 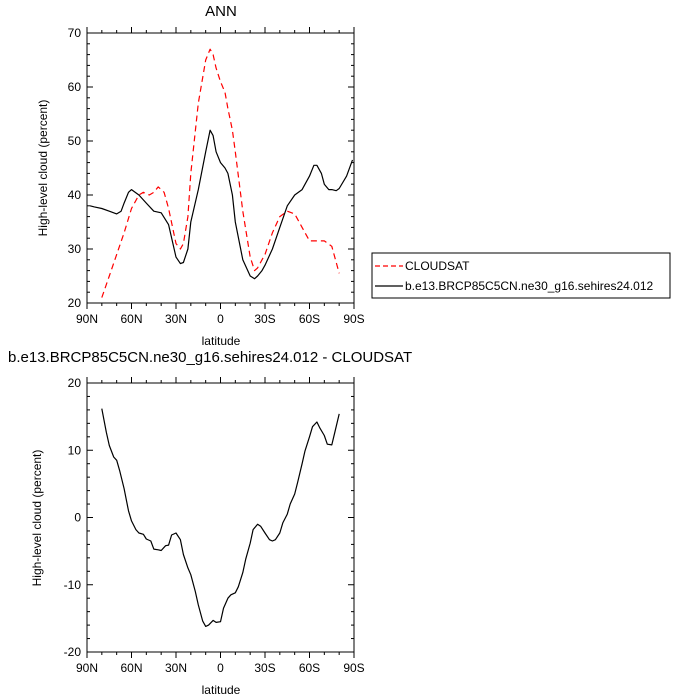 What do you see at coordinates (529, 286) in the screenshot?
I see `legend-label-model: b.e13.BRCP85C5CN.ne30_g16.sehires24.012` at bounding box center [529, 286].